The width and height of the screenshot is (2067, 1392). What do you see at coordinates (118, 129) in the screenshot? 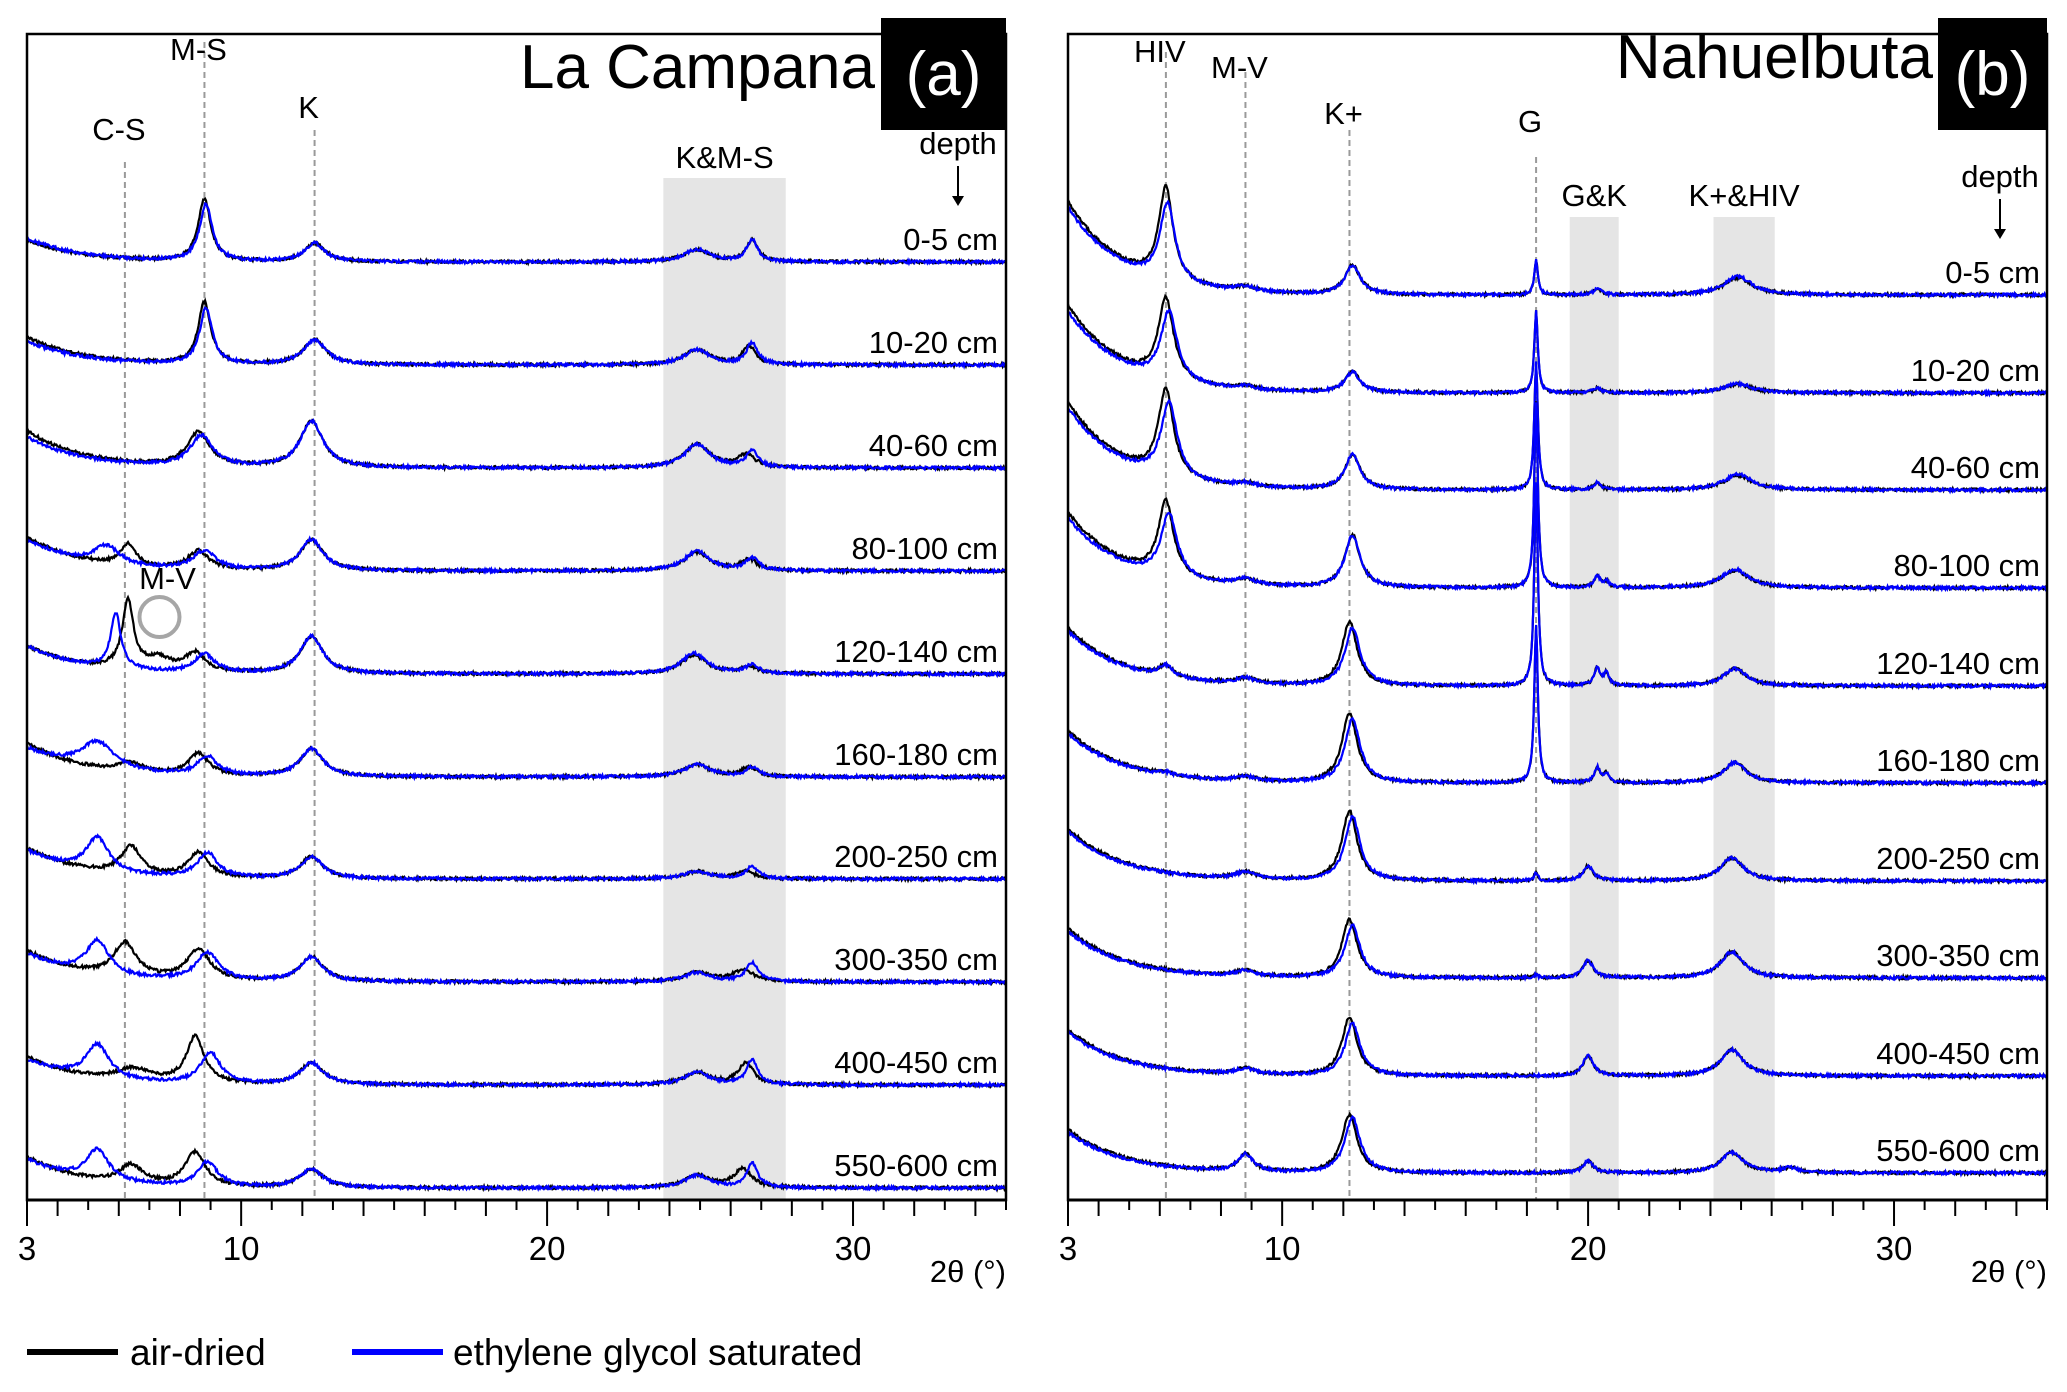
I see `mineral-label: C-S` at bounding box center [118, 129].